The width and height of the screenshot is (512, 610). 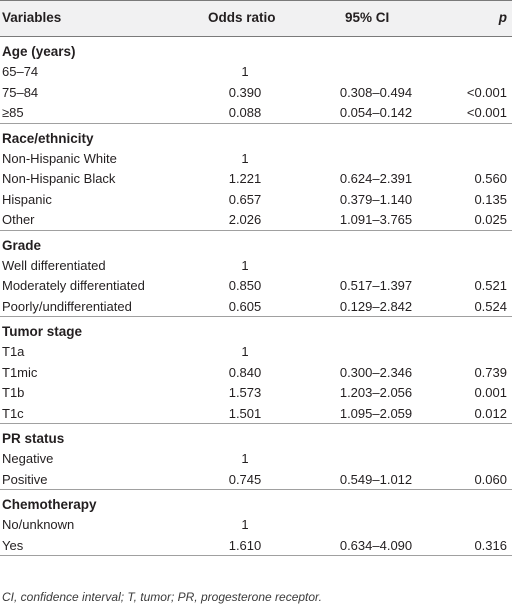 I want to click on group-header: Race/ethnicity, so click(x=256, y=136).